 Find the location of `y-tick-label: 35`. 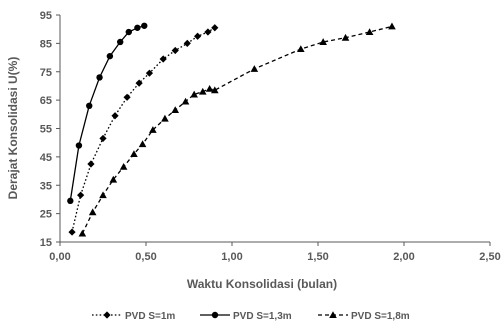

y-tick-label: 35 is located at coordinates (46, 186).